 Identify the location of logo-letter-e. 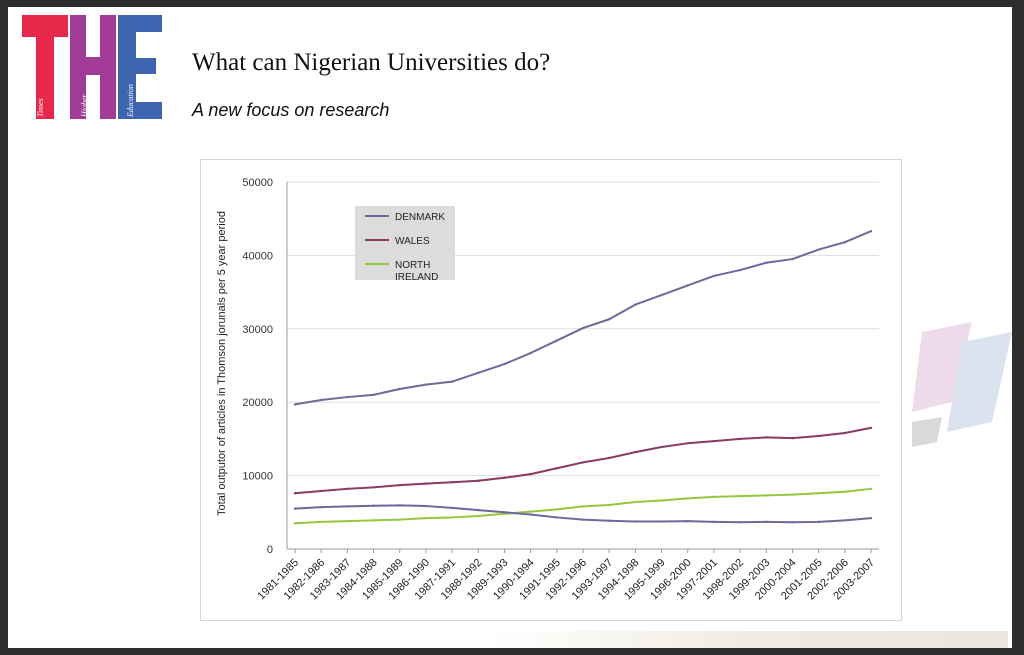
(140, 67).